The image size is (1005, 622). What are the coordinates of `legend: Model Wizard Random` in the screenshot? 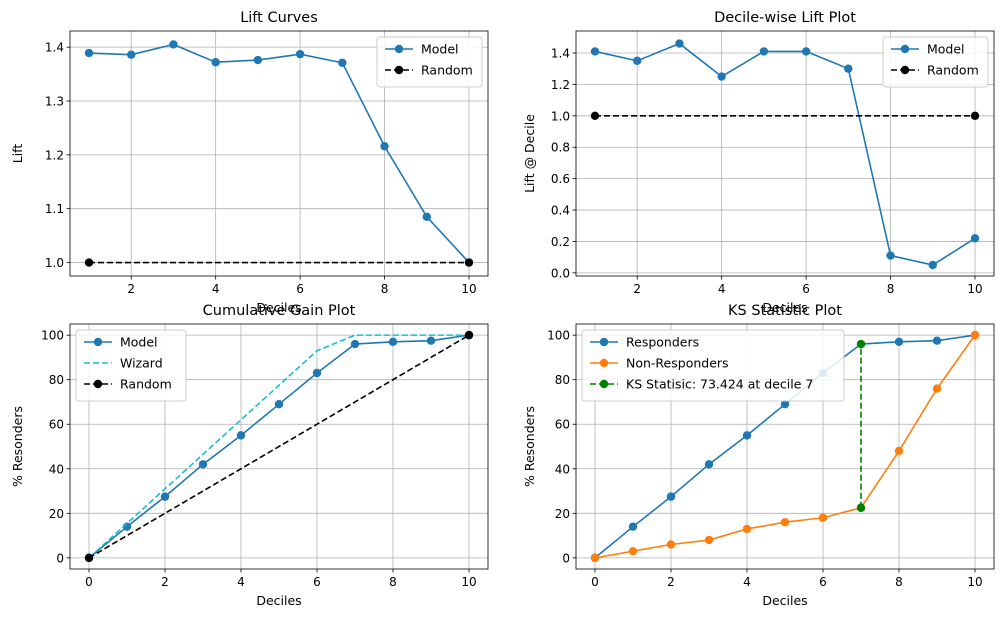 It's located at (131, 365).